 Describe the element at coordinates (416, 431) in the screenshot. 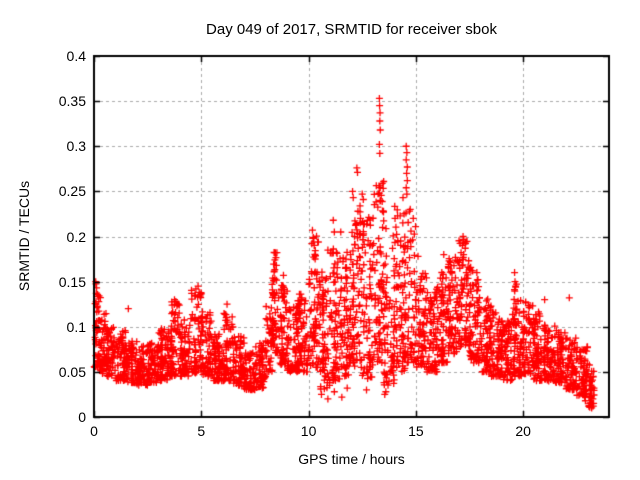

I see `x-tick-label: 15` at that location.